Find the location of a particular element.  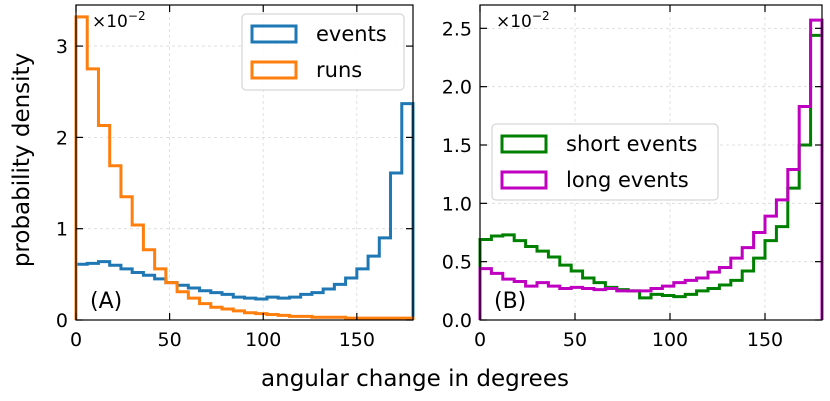

x-axis-label: angular change in degrees is located at coordinates (415, 379).